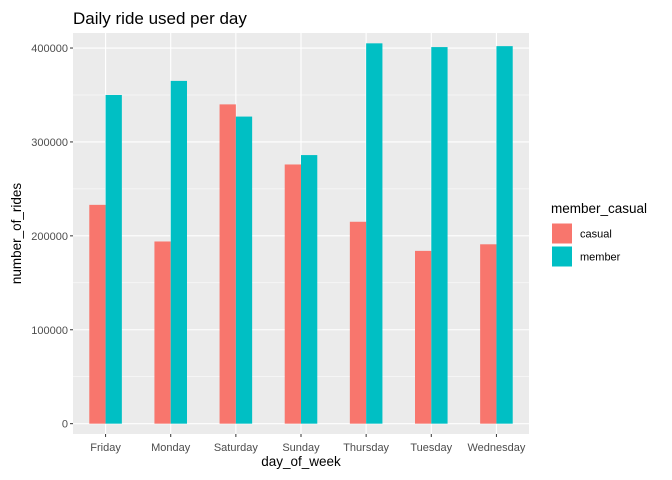  Describe the element at coordinates (292, 294) in the screenshot. I see `bar-casual-sunday` at that location.